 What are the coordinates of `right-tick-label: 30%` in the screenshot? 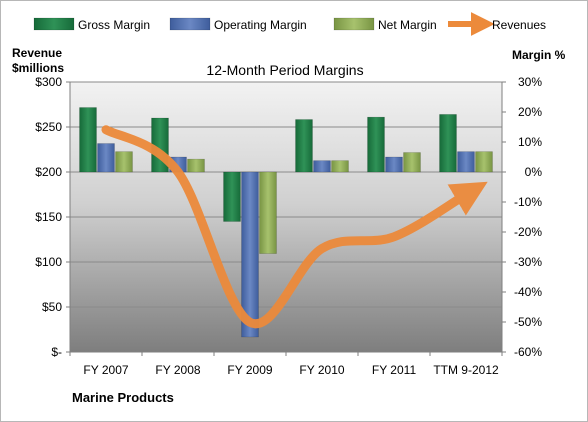 It's located at (530, 82).